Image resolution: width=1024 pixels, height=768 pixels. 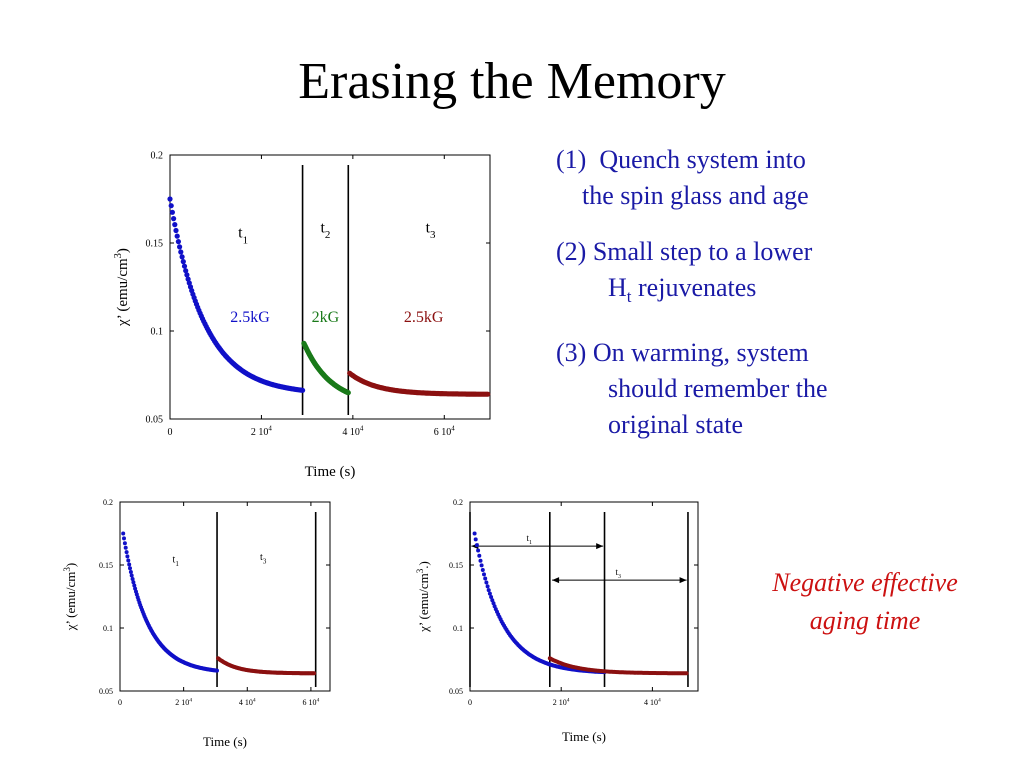 I want to click on bullet-1-number: (1), so click(x=571, y=159).